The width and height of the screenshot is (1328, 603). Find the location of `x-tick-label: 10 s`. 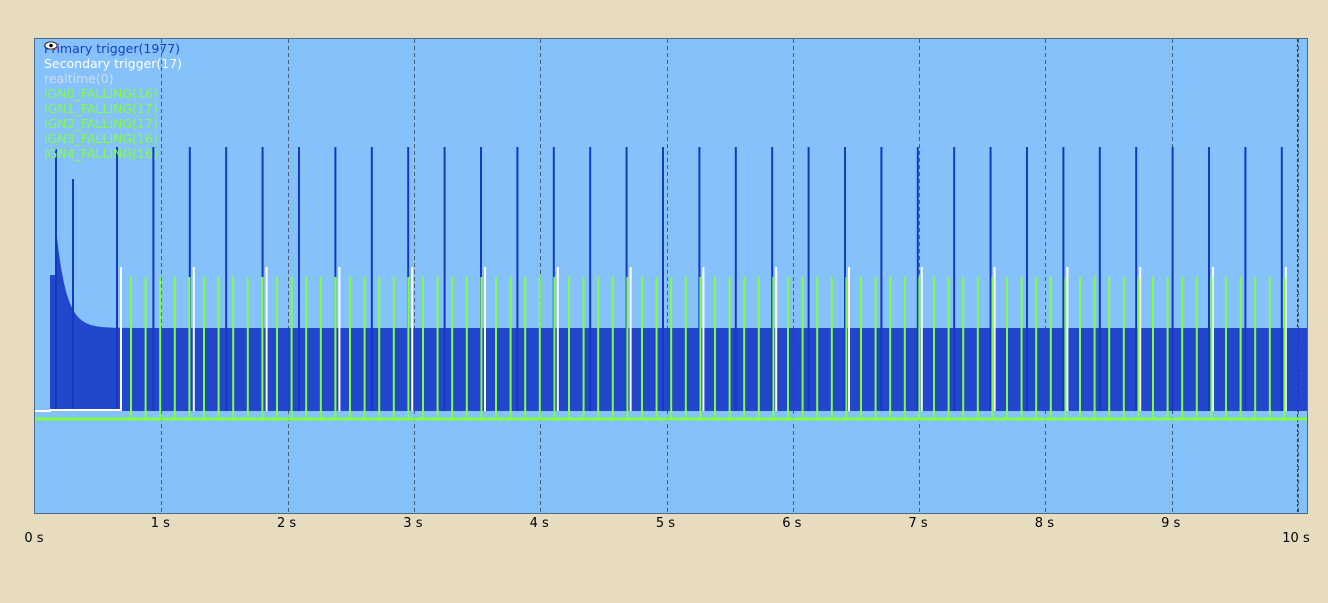

x-tick-label: 10 s is located at coordinates (1296, 538).